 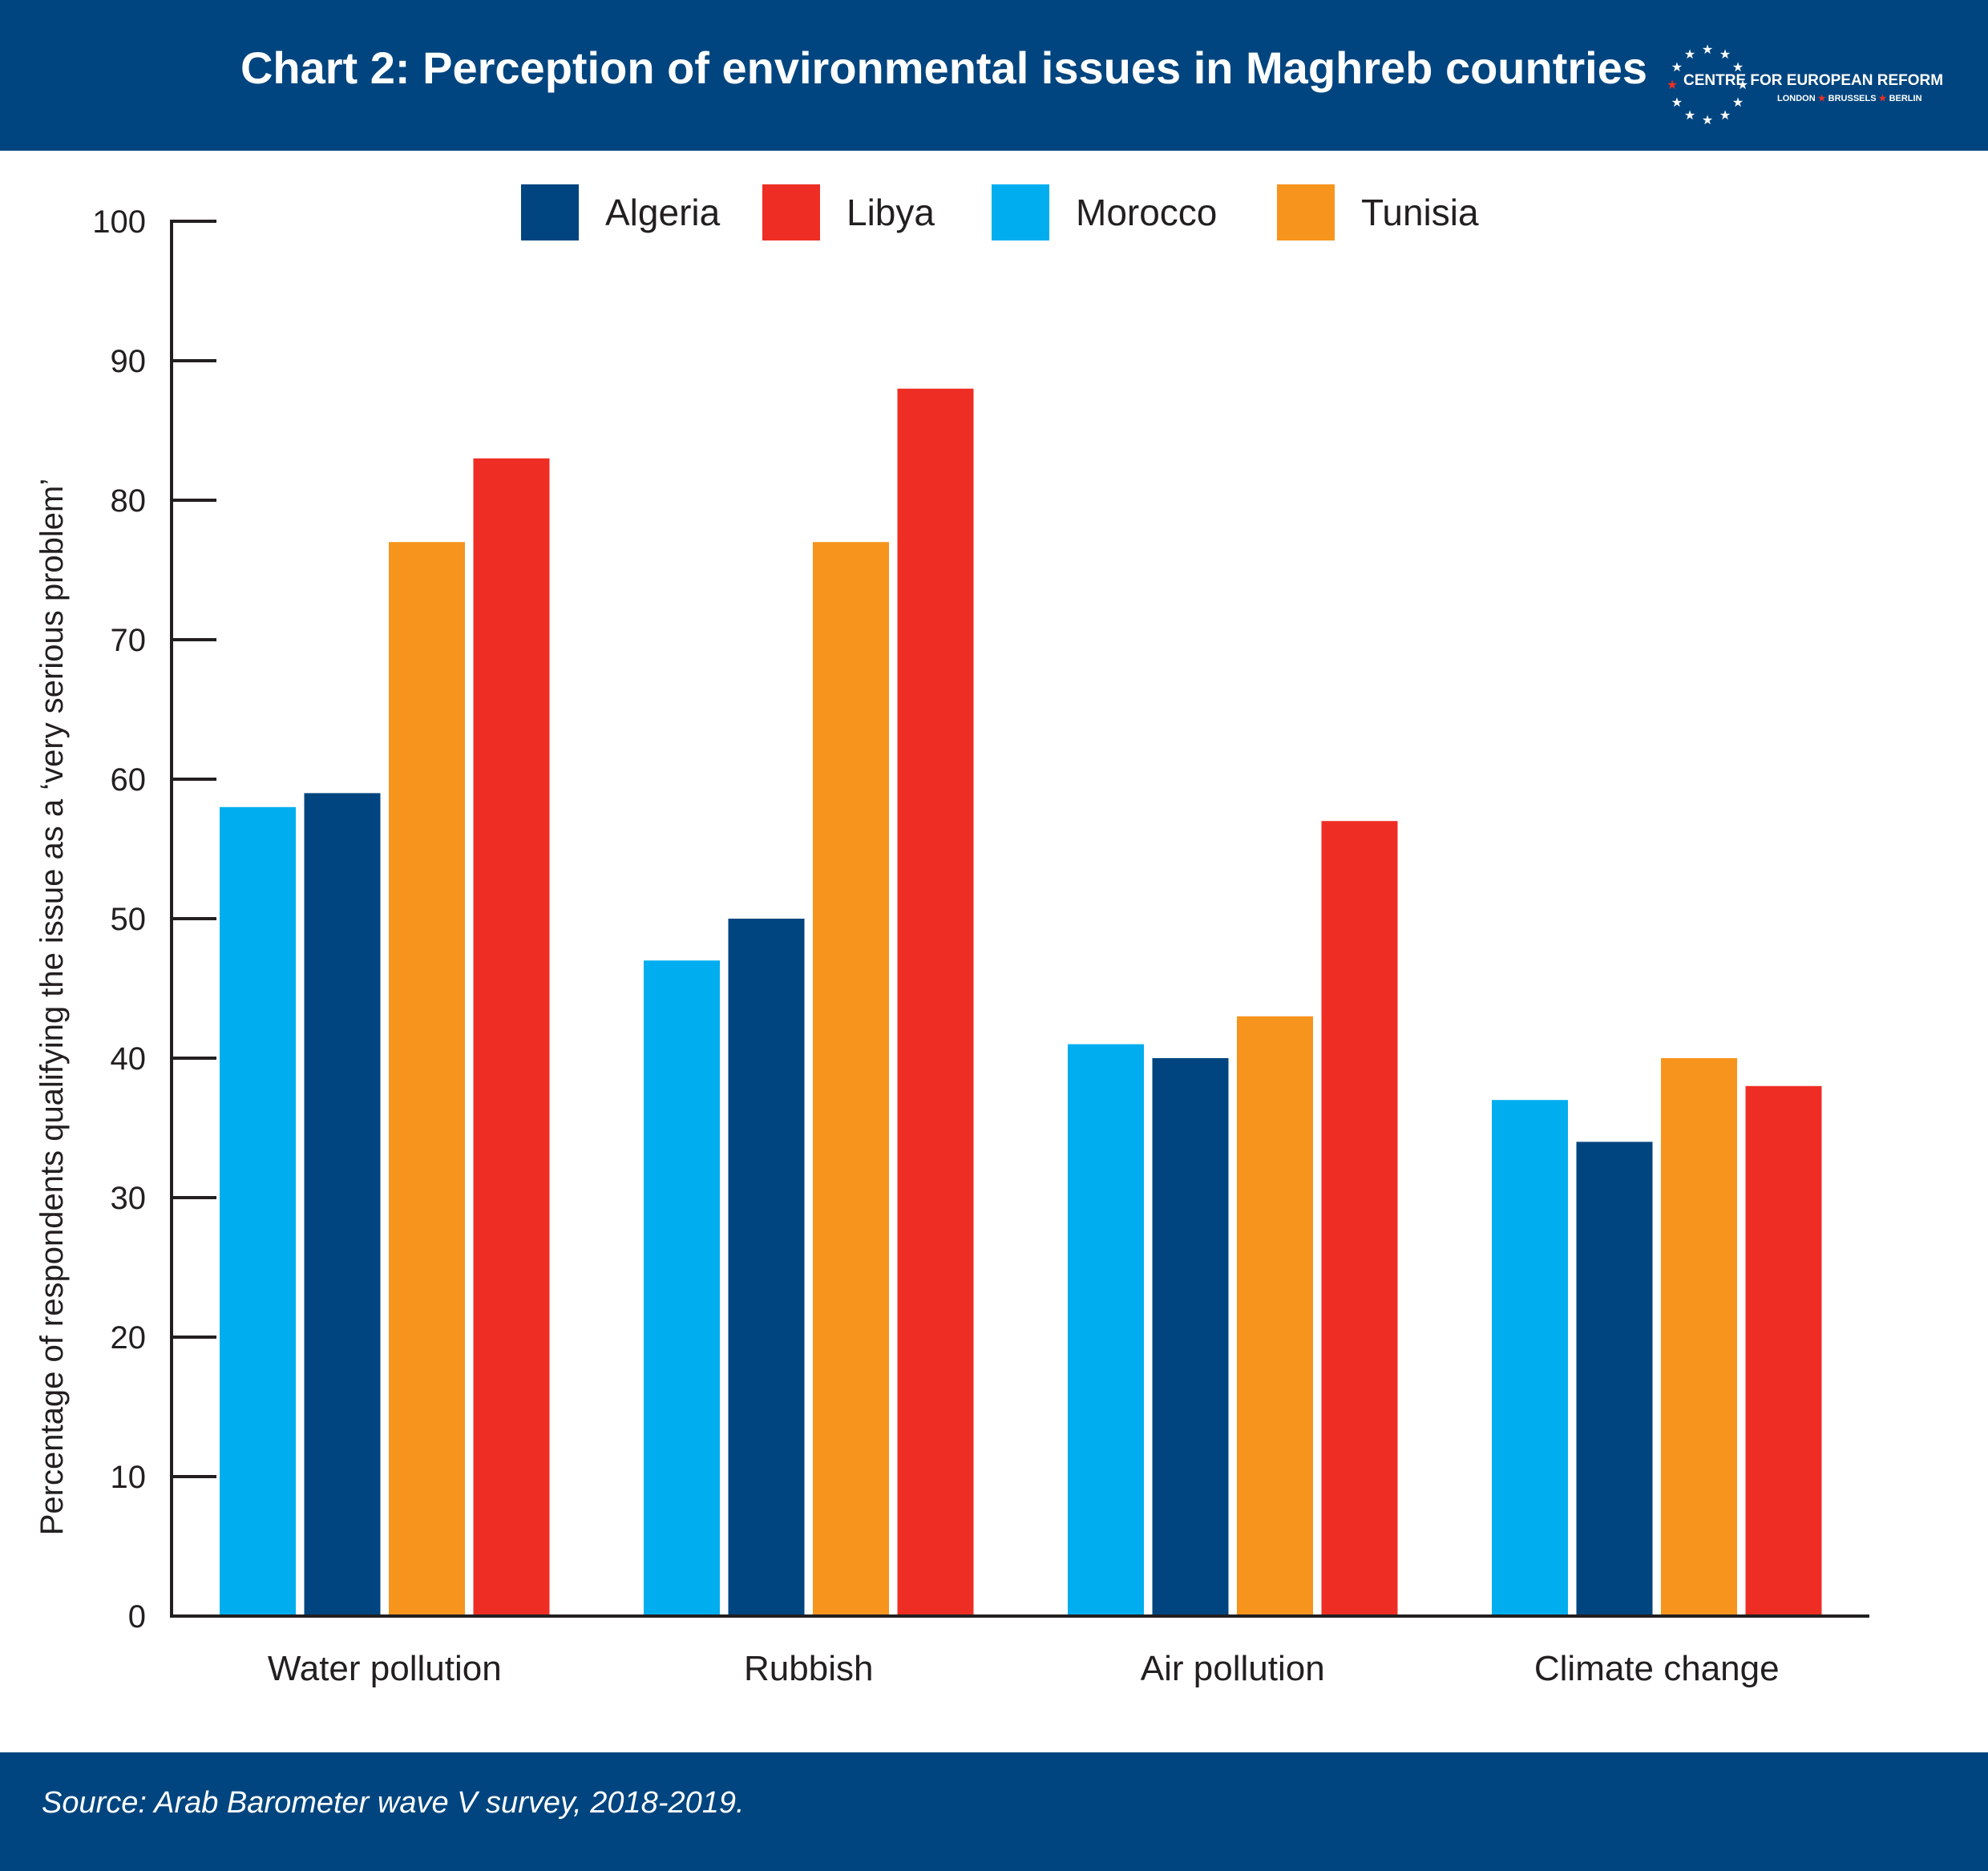 I want to click on bar-algeria-water-pollution, so click(x=342, y=1204).